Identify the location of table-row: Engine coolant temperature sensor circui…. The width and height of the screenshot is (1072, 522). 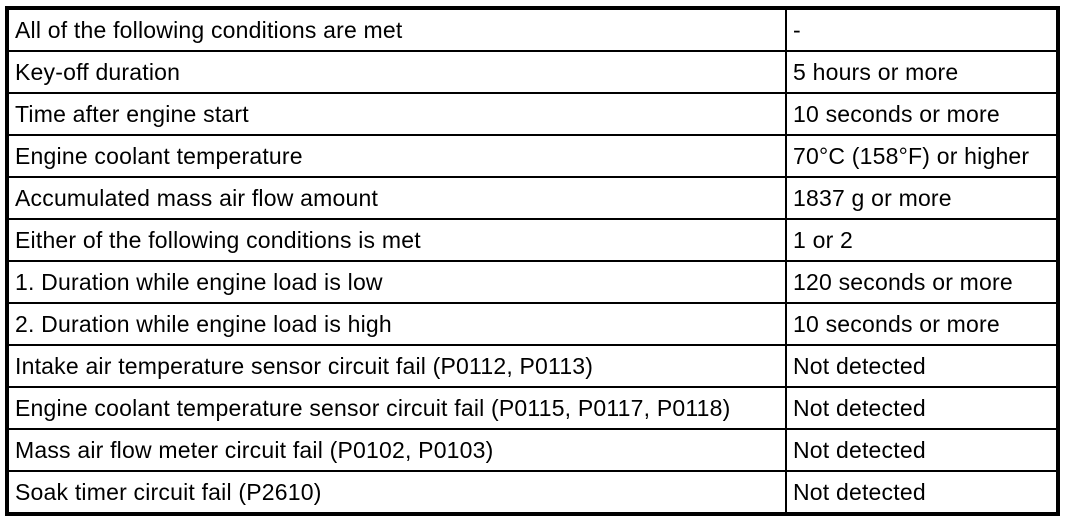
(532, 408).